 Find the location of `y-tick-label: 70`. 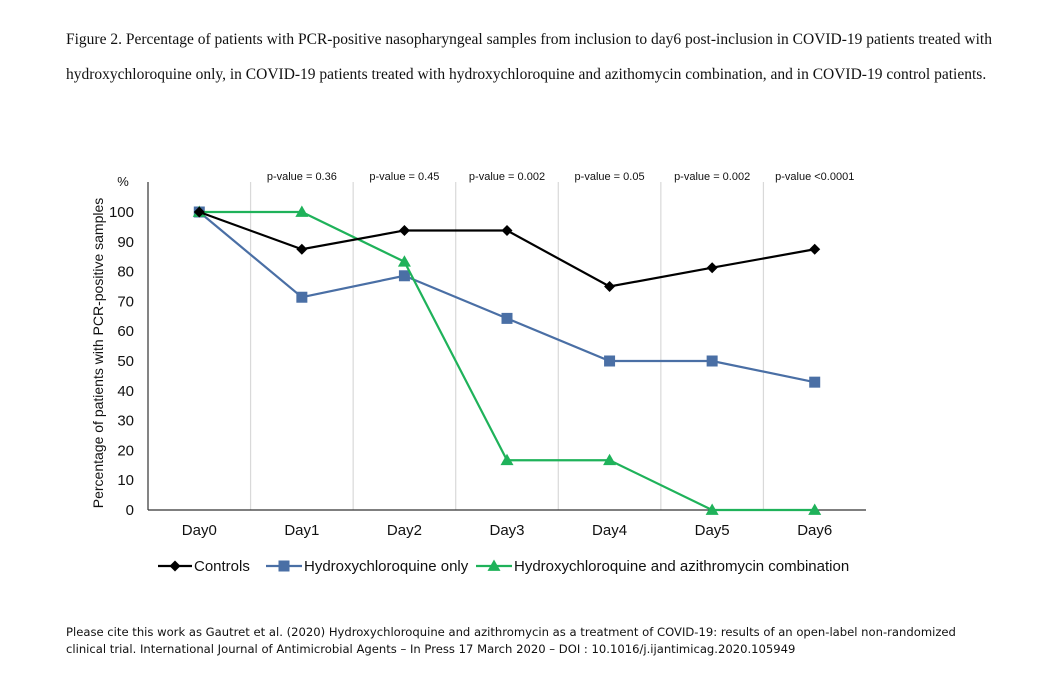

y-tick-label: 70 is located at coordinates (125, 301).